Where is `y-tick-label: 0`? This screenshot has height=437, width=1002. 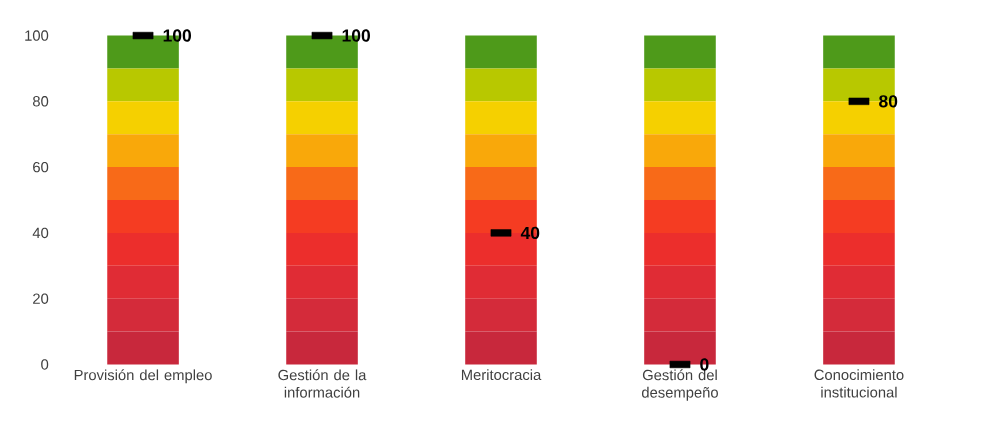 y-tick-label: 0 is located at coordinates (45, 364).